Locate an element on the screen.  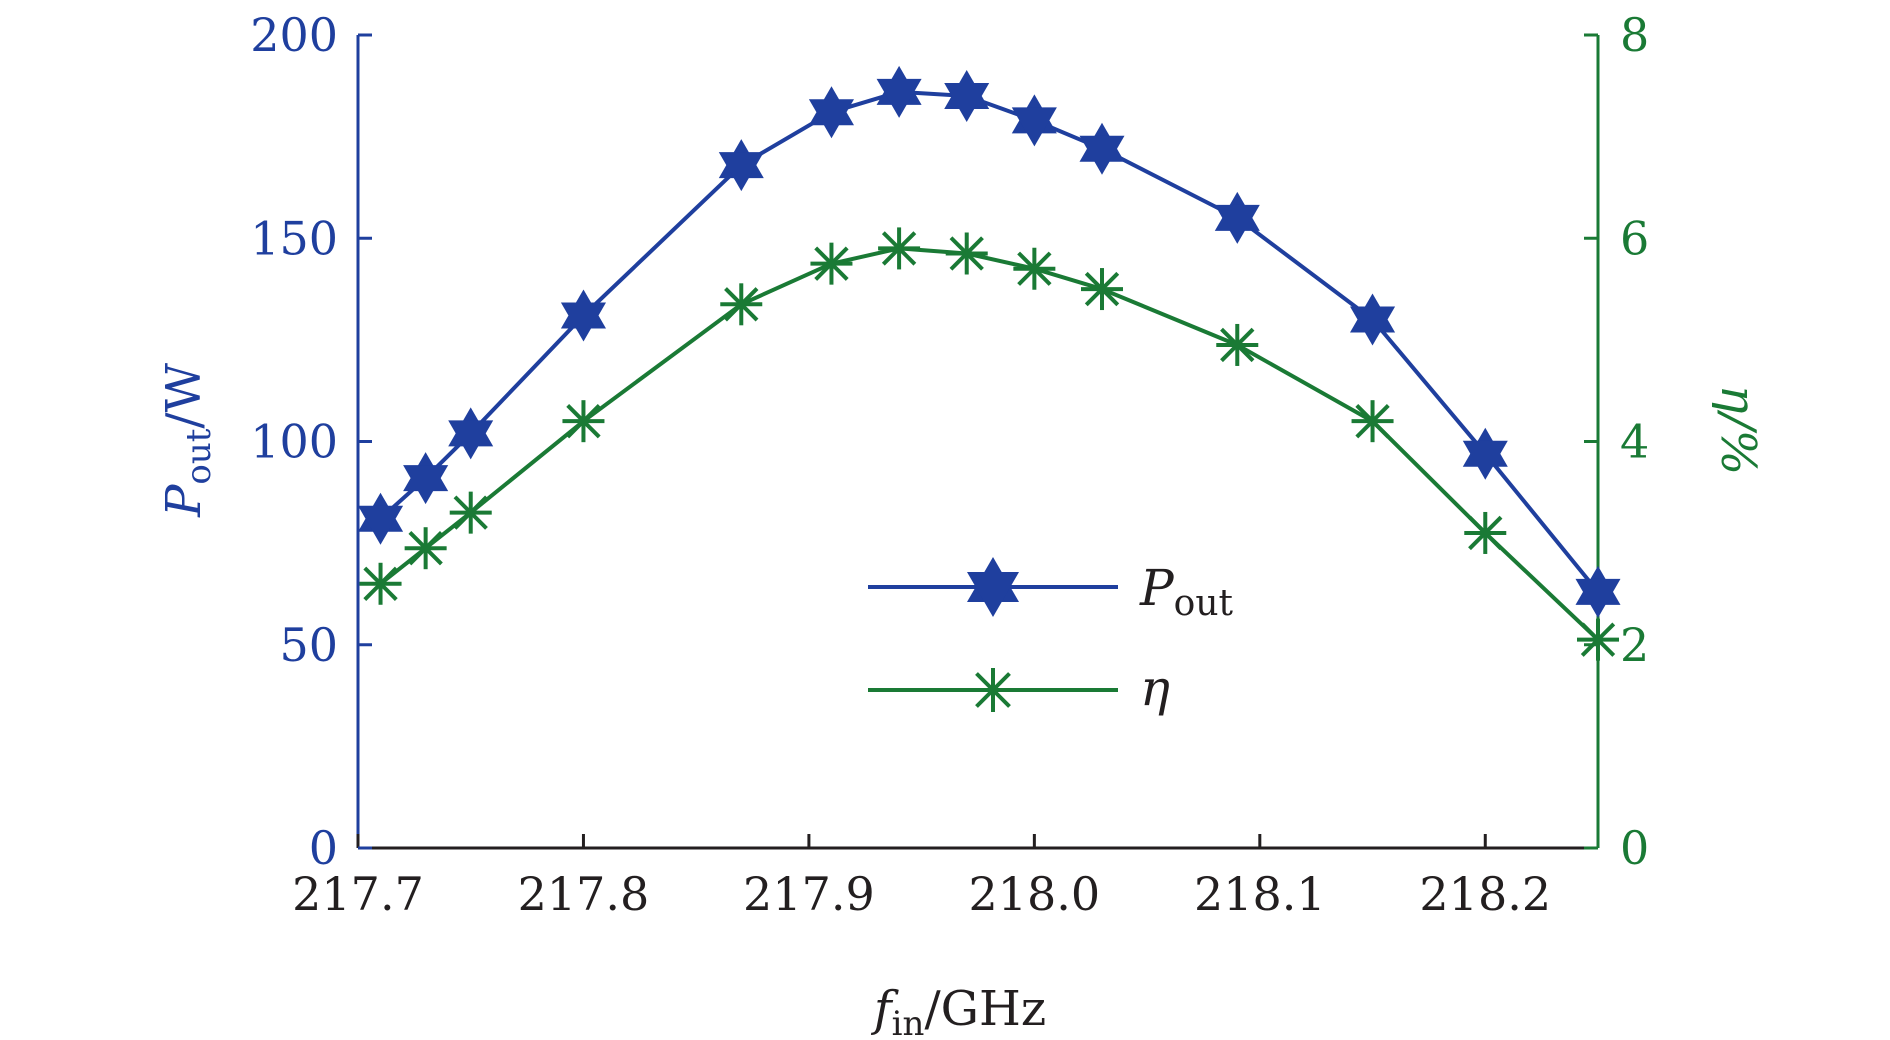
legend-marker-pout is located at coordinates (993, 587).